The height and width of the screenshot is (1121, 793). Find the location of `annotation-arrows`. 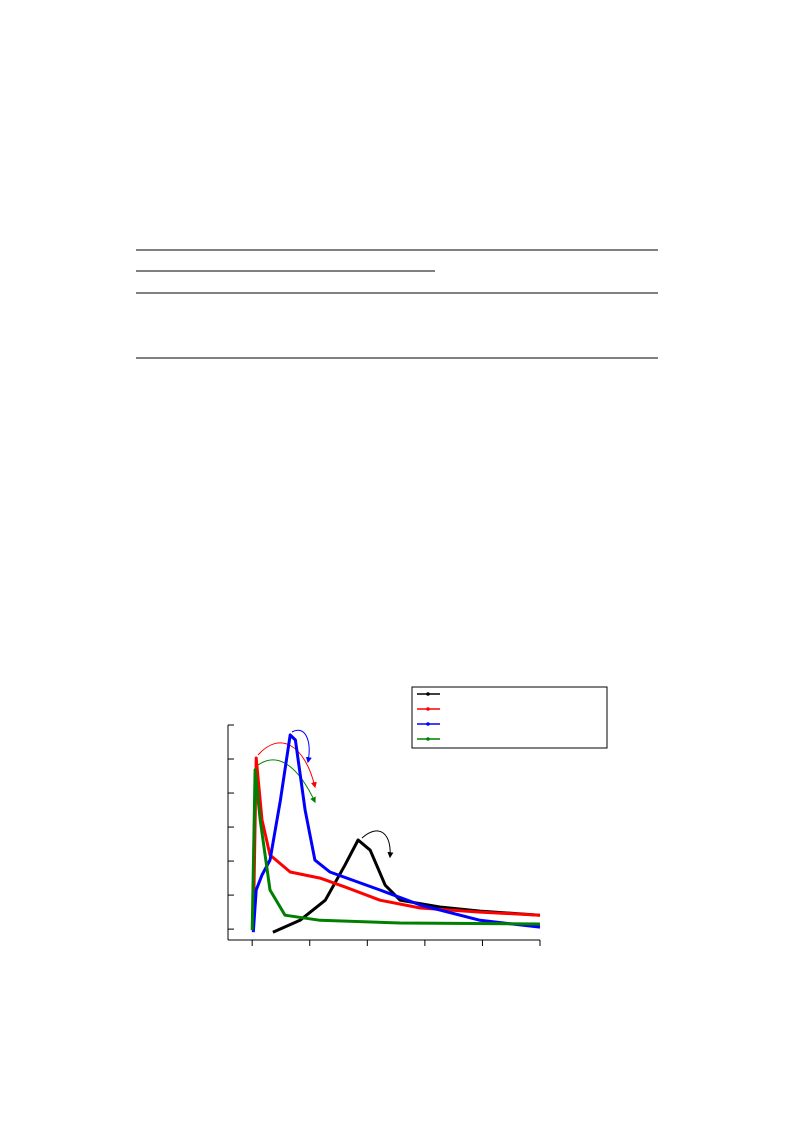

annotation-arrows is located at coordinates (325, 794).